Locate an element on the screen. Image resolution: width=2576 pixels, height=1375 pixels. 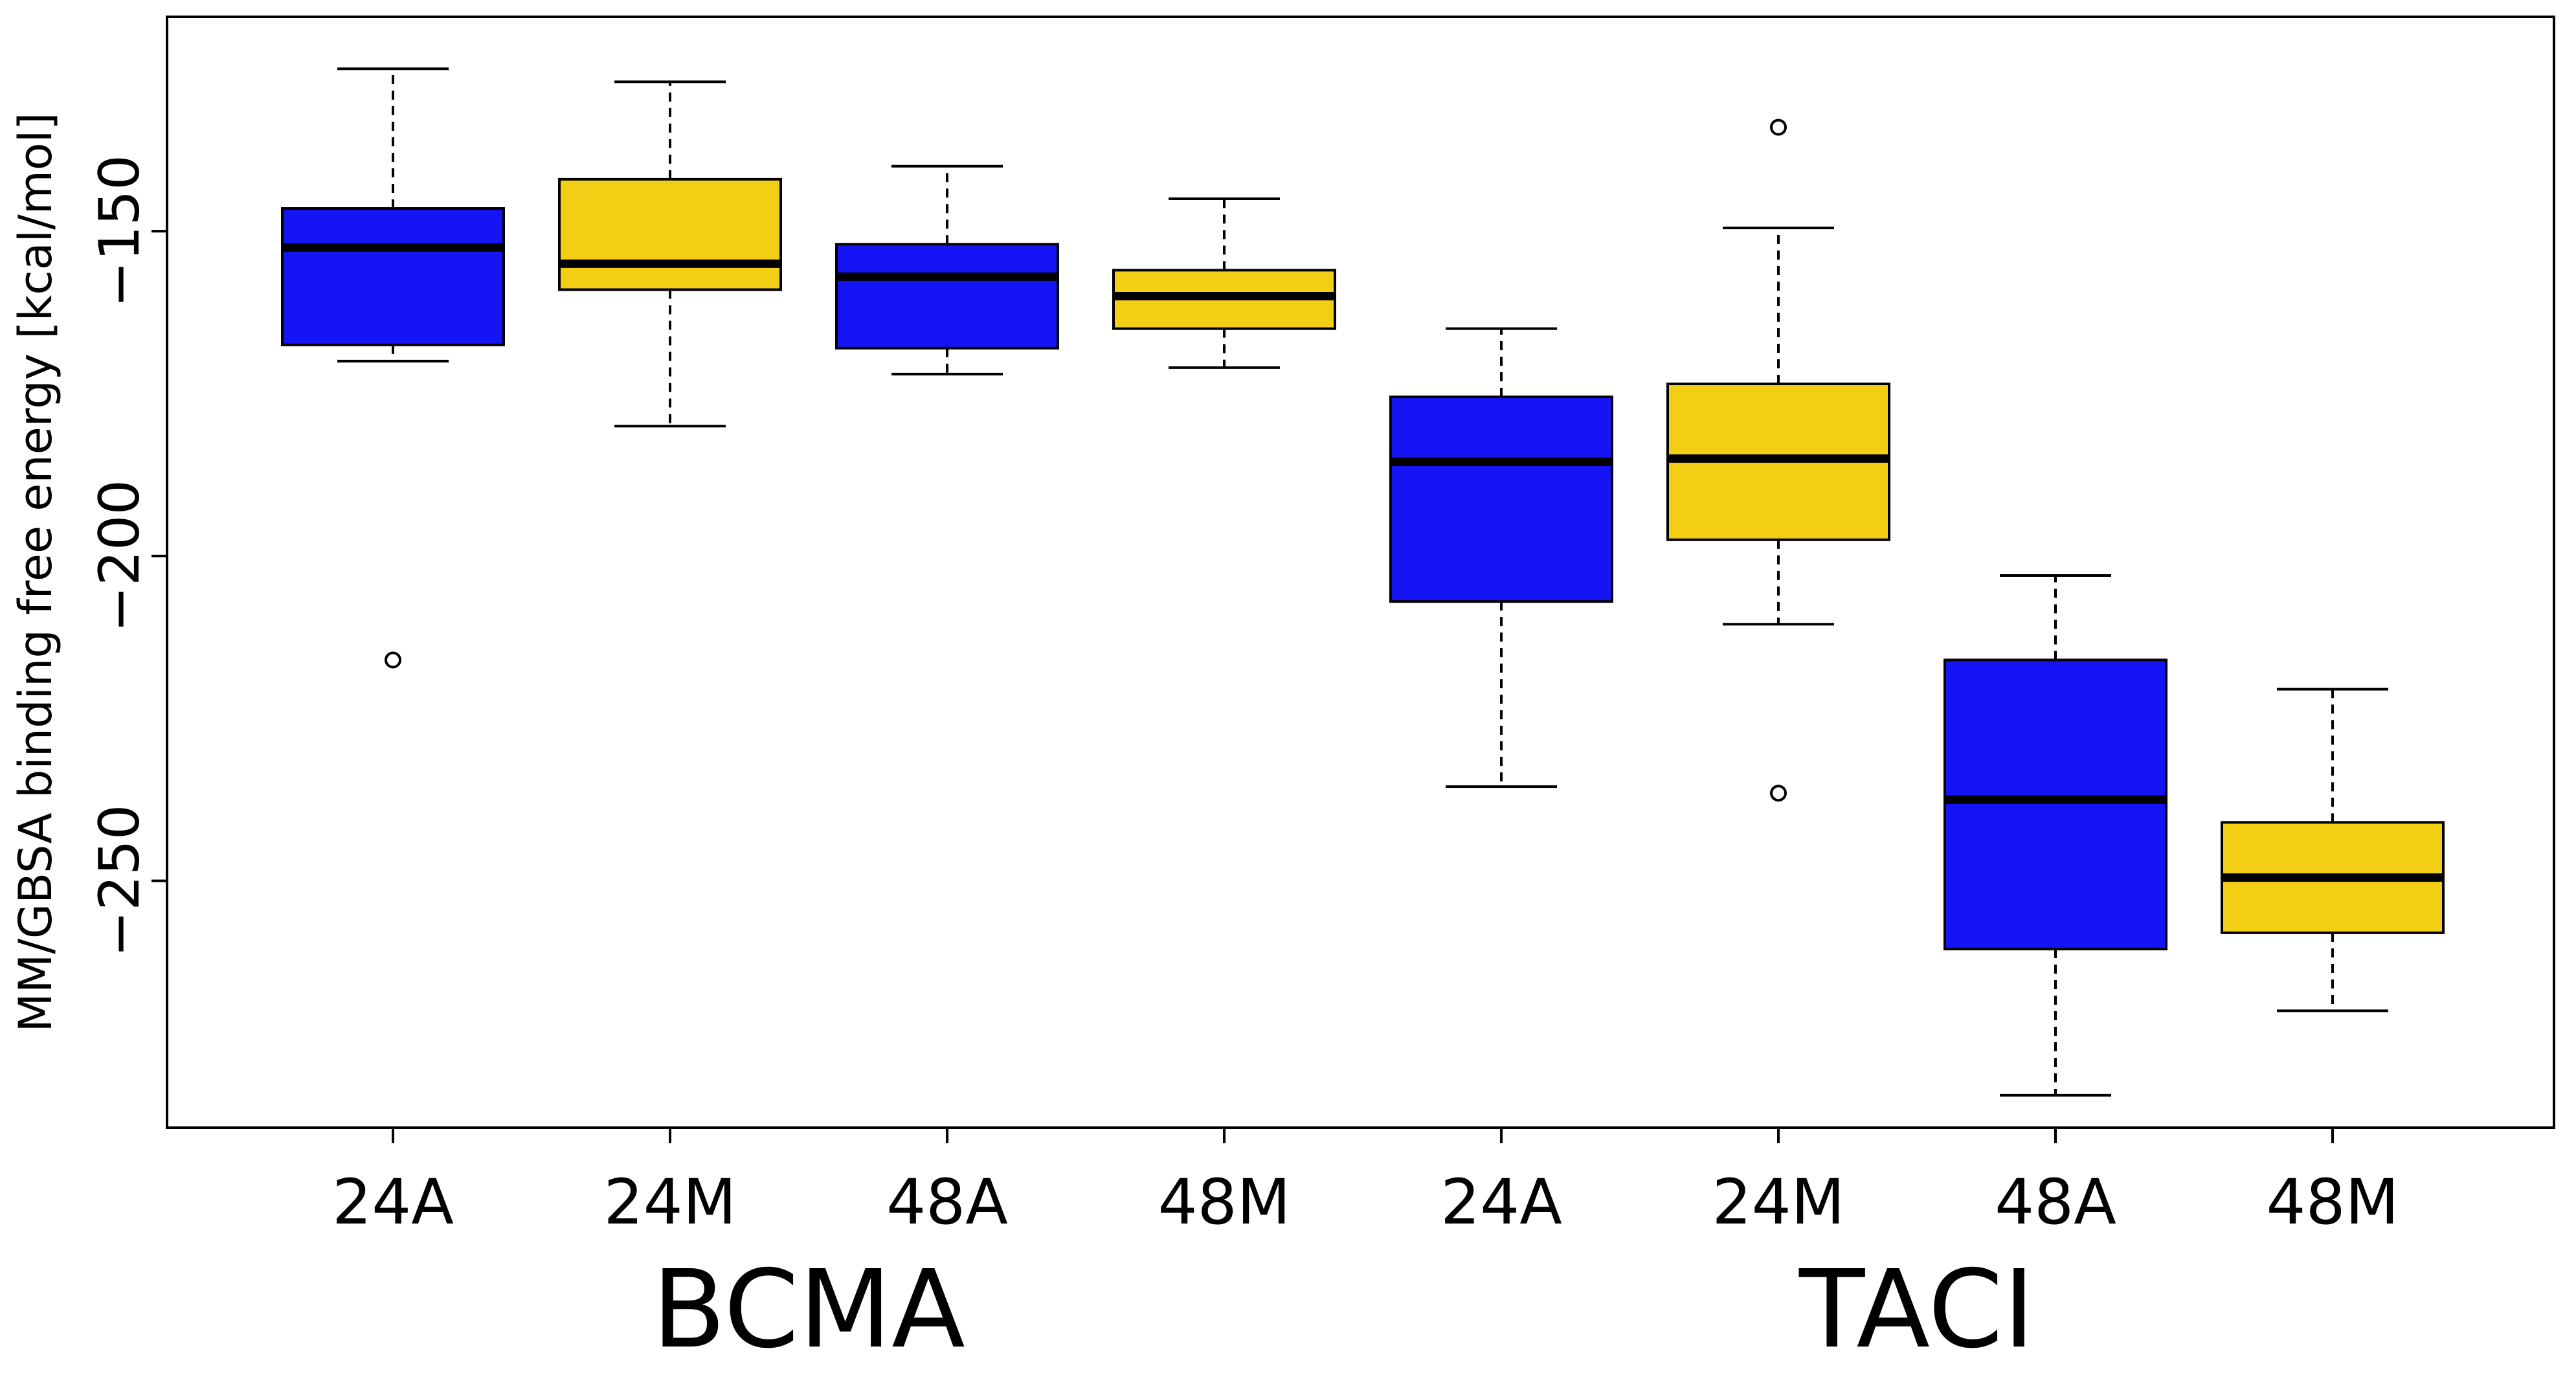
group-label-bcma: BCMA is located at coordinates (808, 1310).